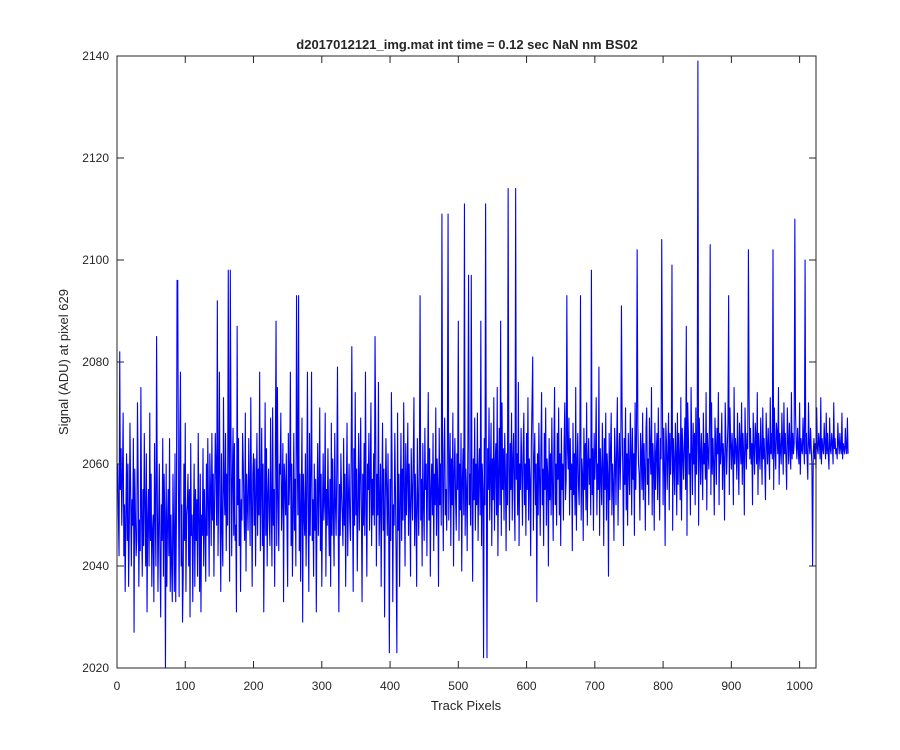 This screenshot has height=750, width=900. I want to click on x-tick-label: 800, so click(663, 686).